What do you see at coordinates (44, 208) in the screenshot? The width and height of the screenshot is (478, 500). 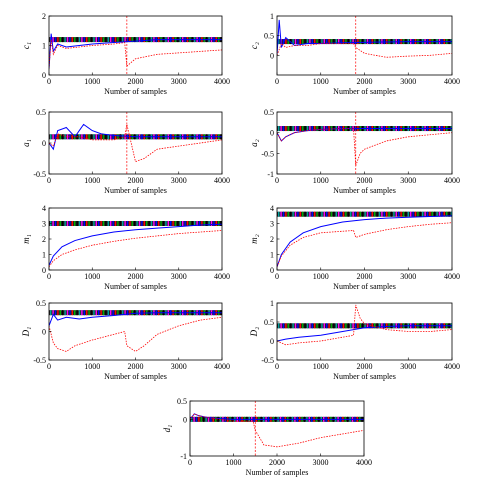 I see `y-tick-label: 4` at bounding box center [44, 208].